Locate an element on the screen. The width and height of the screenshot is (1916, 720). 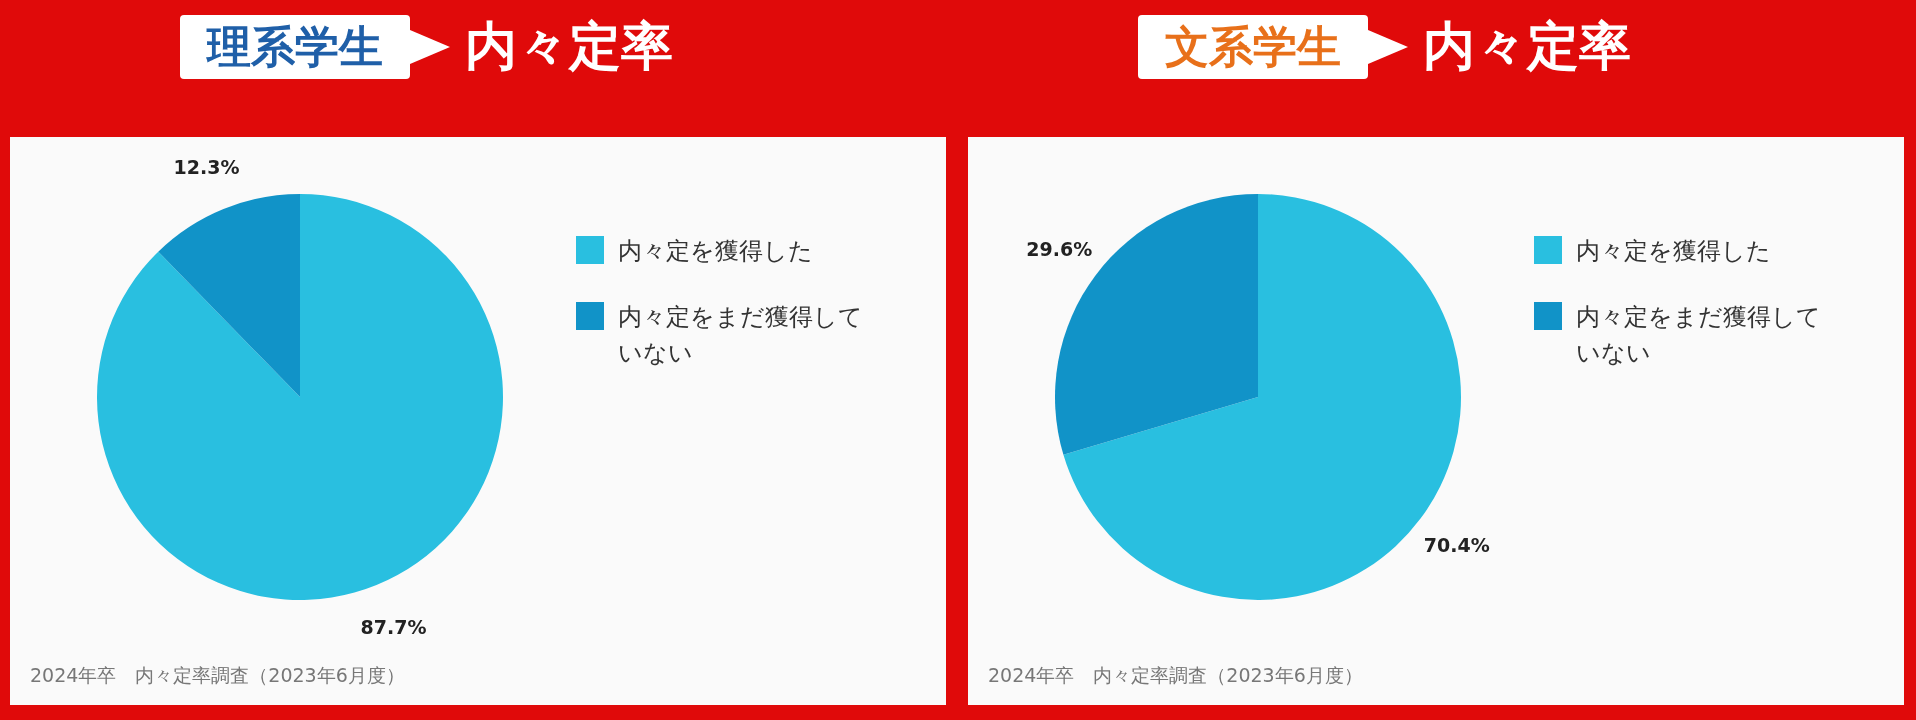
chart-title: 文系学生 is located at coordinates (1253, 46).